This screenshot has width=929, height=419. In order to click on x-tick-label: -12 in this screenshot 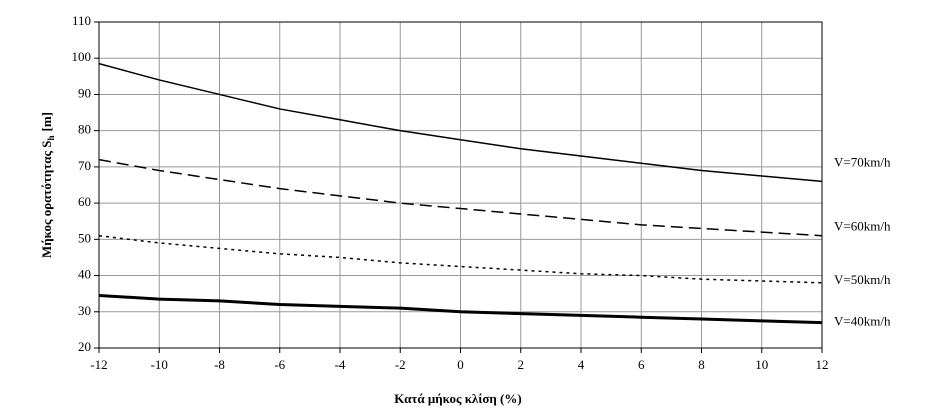, I will do `click(98, 364)`.